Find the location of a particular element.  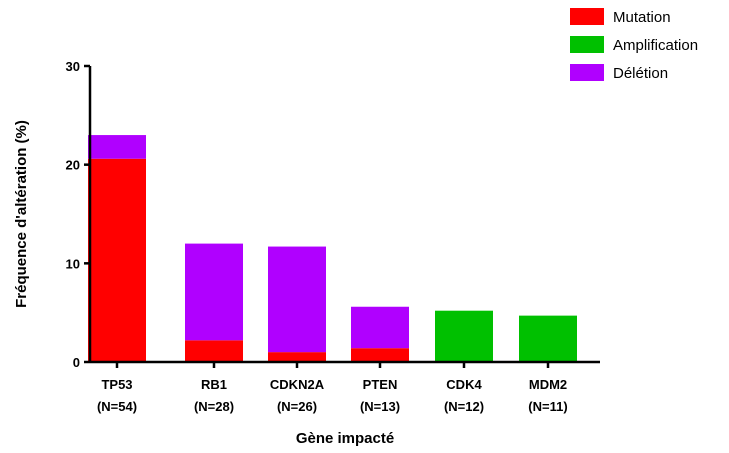

x-category-label: CDKN2A is located at coordinates (297, 384).